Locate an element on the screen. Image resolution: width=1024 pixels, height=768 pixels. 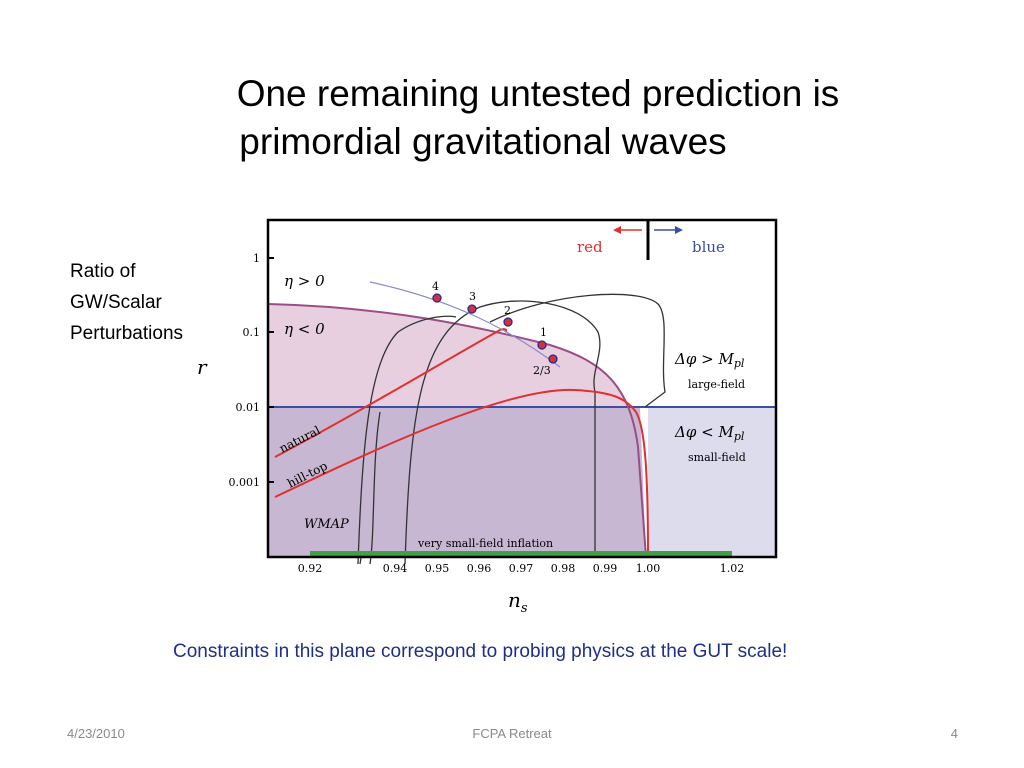
point-label: 4 is located at coordinates (435, 286).